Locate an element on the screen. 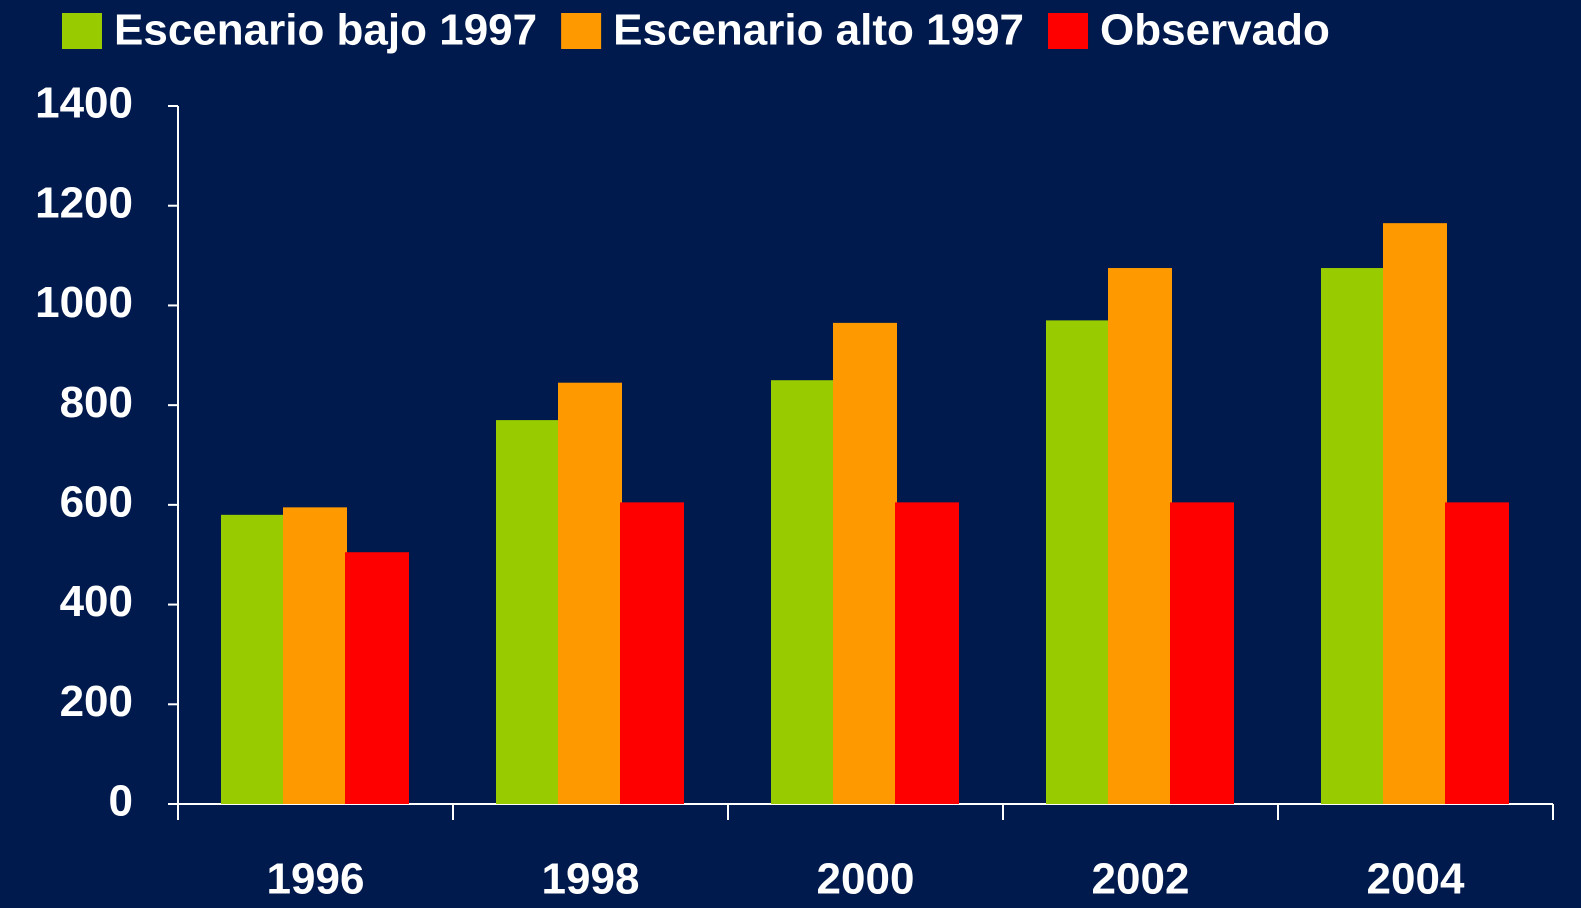 The height and width of the screenshot is (908, 1581). x-tick-label: 2000 is located at coordinates (866, 879).